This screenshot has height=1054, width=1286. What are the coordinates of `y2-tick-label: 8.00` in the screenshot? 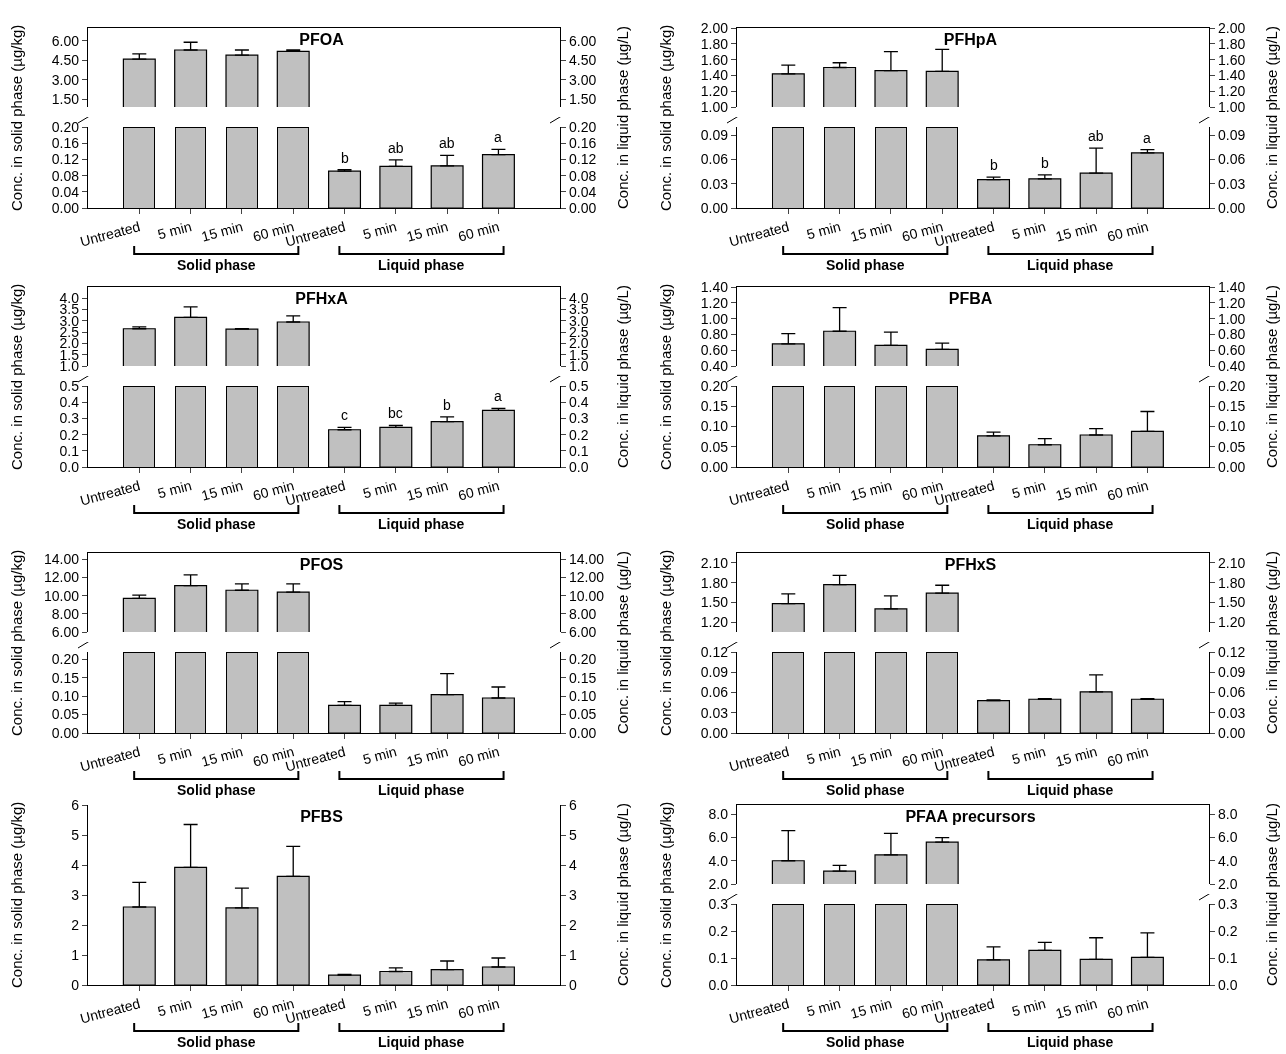 It's located at (583, 613).